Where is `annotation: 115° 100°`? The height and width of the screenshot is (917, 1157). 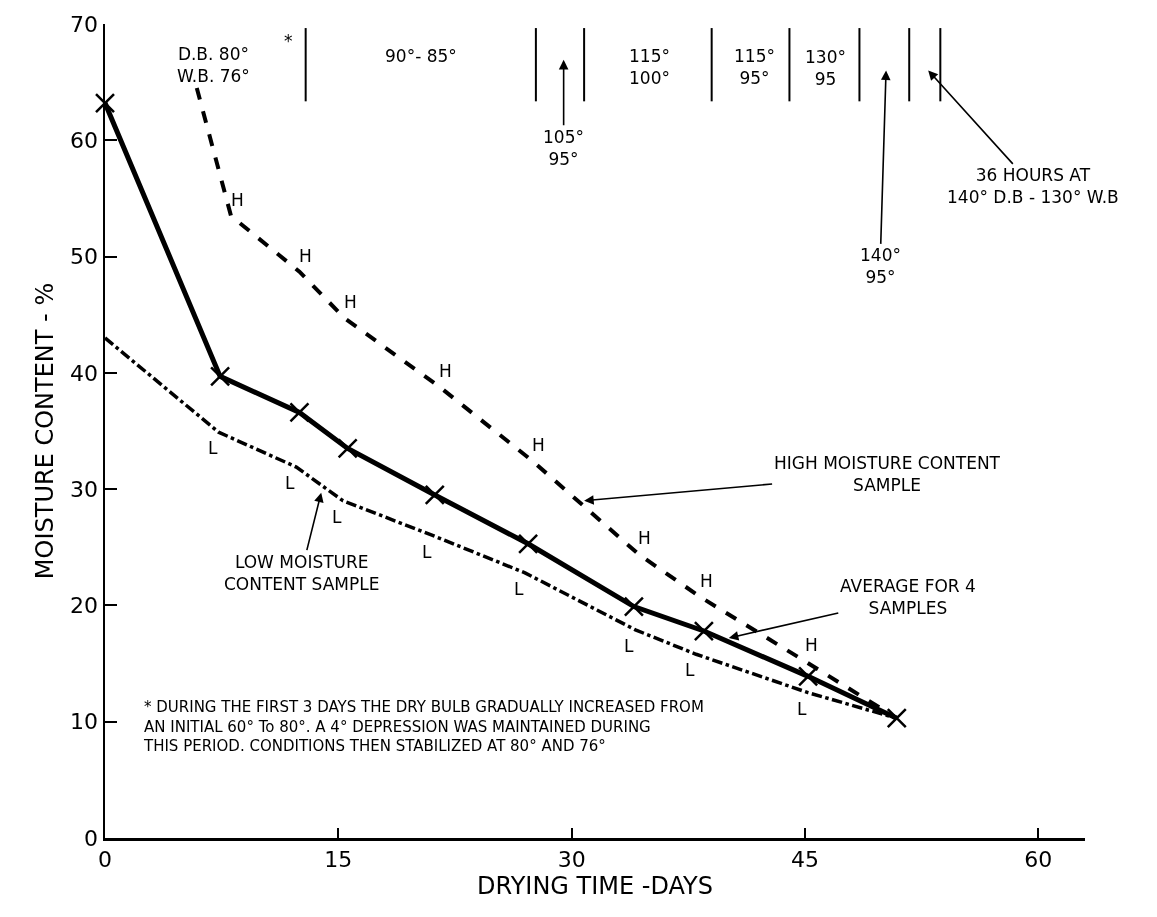 annotation: 115° 100° is located at coordinates (649, 67).